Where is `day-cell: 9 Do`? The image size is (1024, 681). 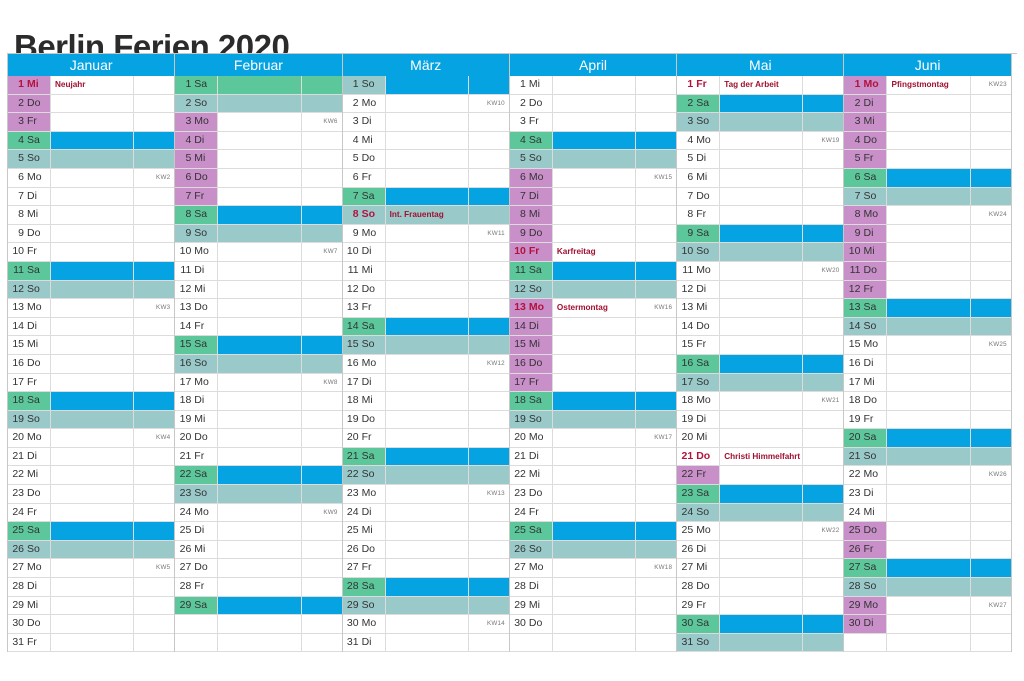 day-cell: 9 Do is located at coordinates (29, 233).